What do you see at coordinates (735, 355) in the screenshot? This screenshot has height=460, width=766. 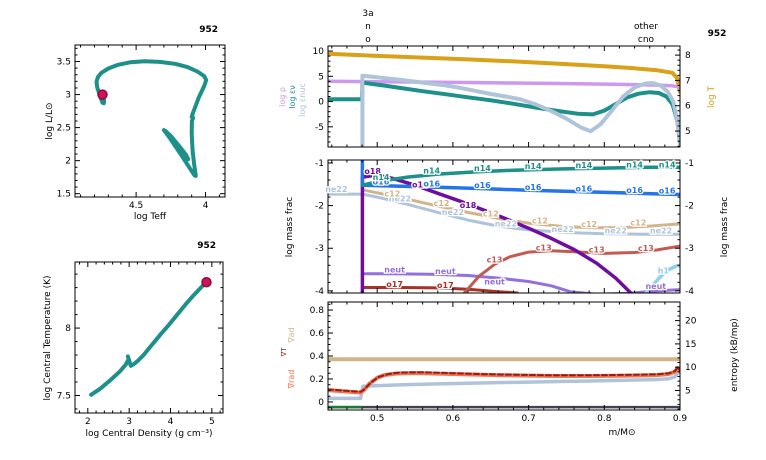 I see `chart-text: entropy (kB/mp)` at bounding box center [735, 355].